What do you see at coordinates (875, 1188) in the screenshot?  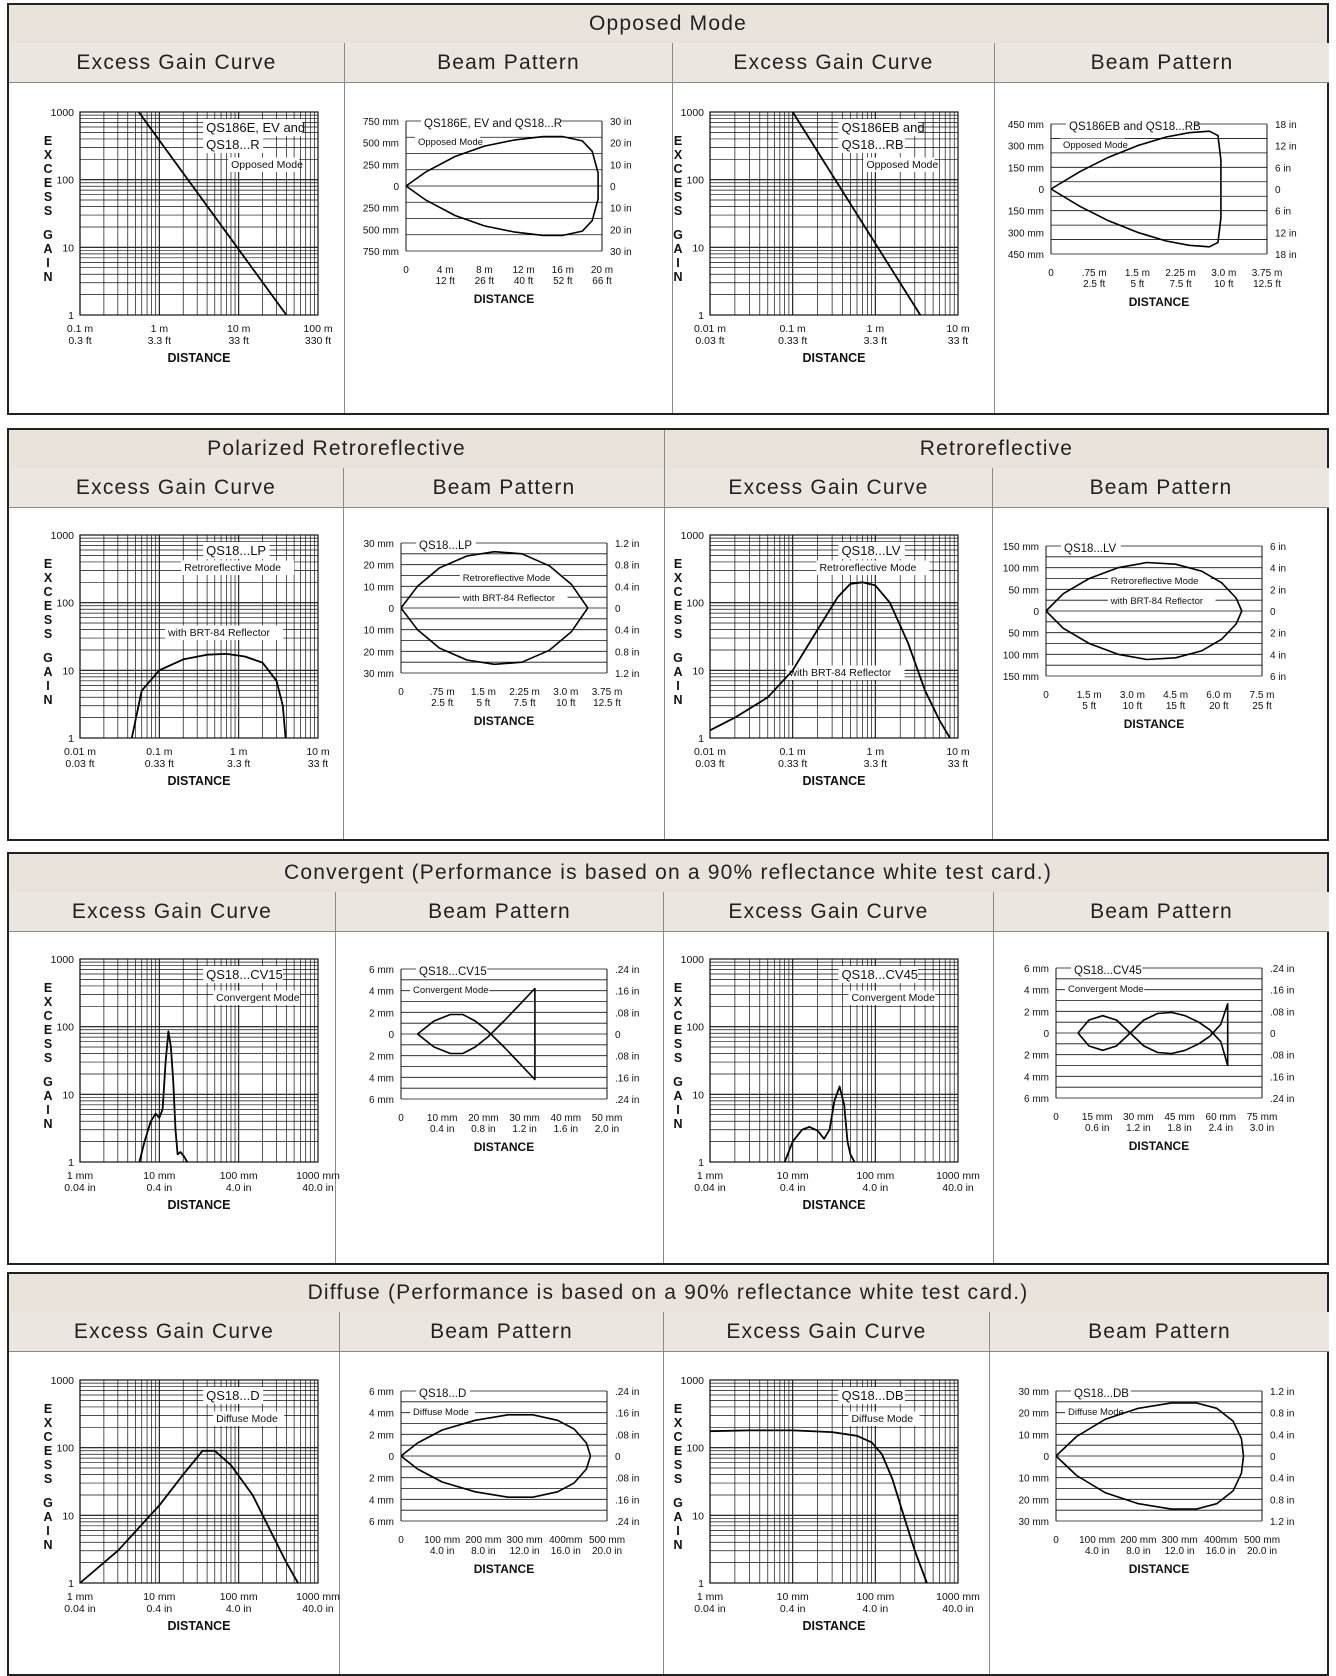 I see `x-tick-label: 4.0 in` at bounding box center [875, 1188].